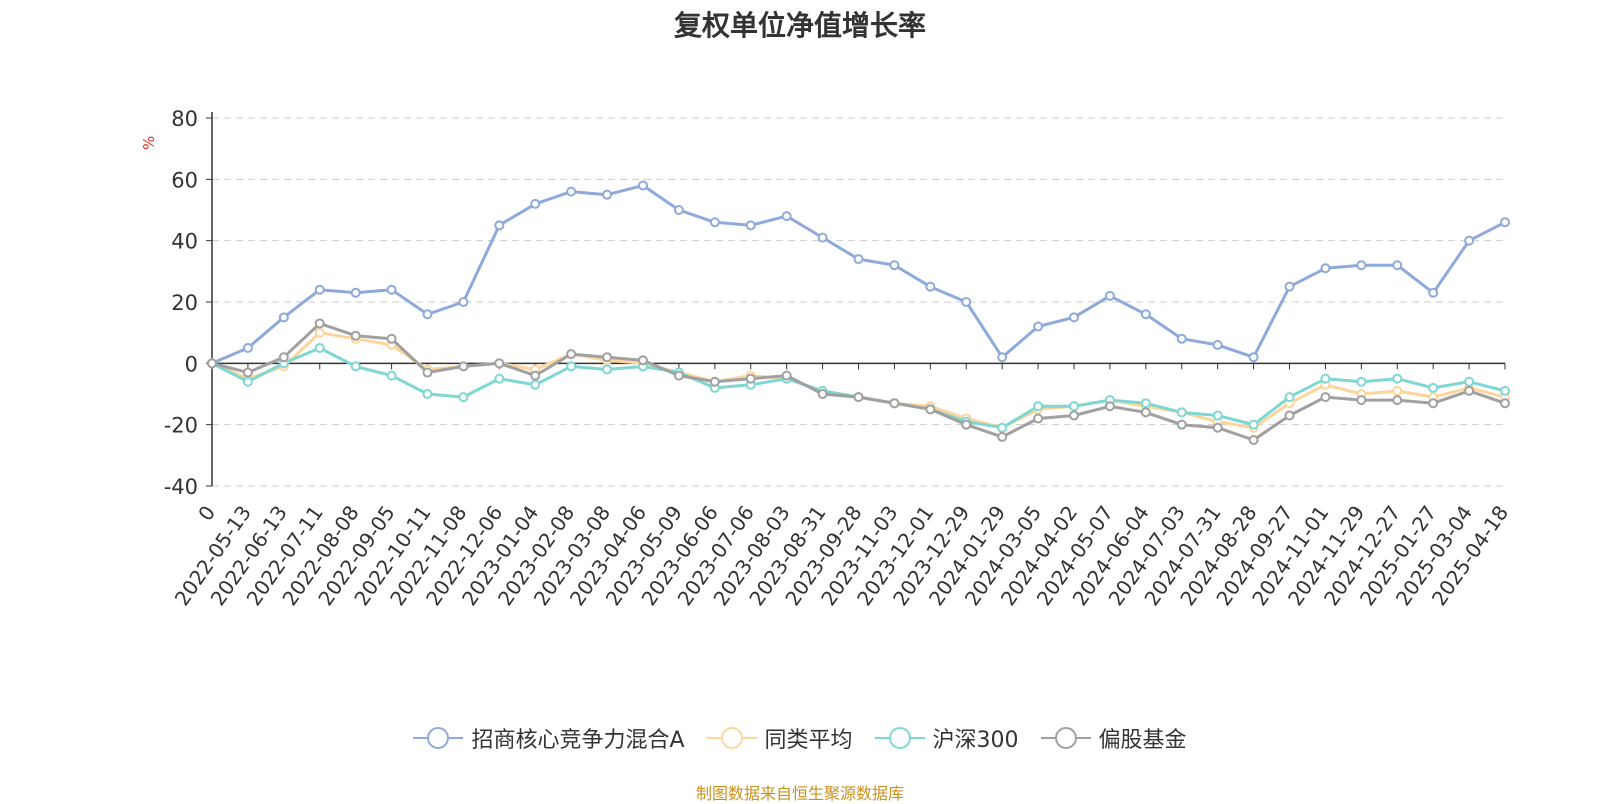 The height and width of the screenshot is (804, 1600). Describe the element at coordinates (799, 793) in the screenshot. I see `data-source-note: 制图数据来自恒生聚源数据库` at that location.